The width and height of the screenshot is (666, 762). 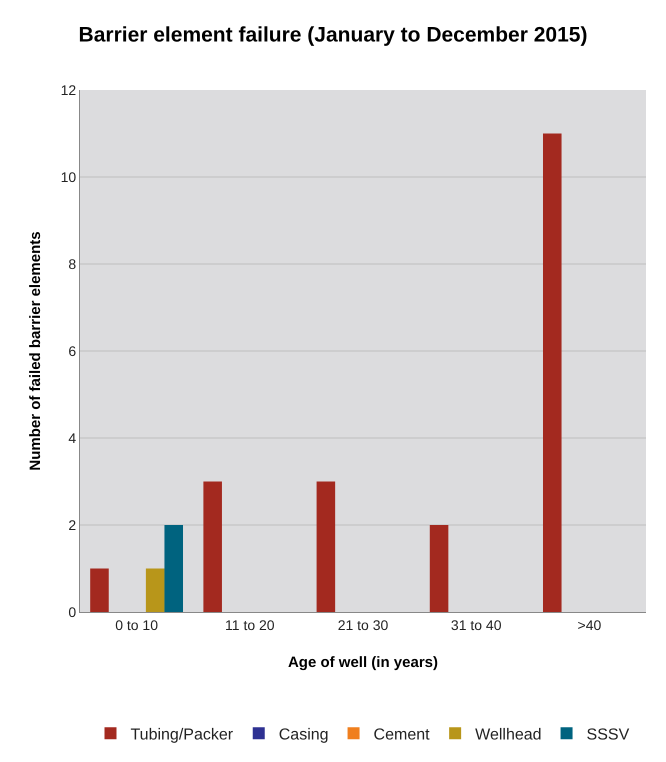 I want to click on y-tick-label: 6, so click(x=72, y=350).